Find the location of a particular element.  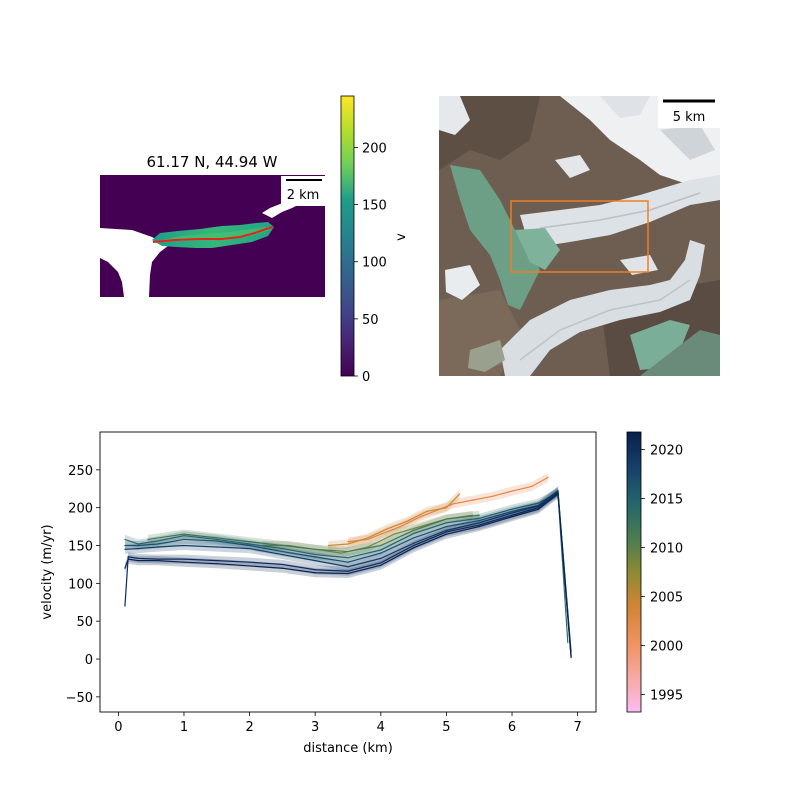

satellite-scalebar-label: 5 km is located at coordinates (689, 117).